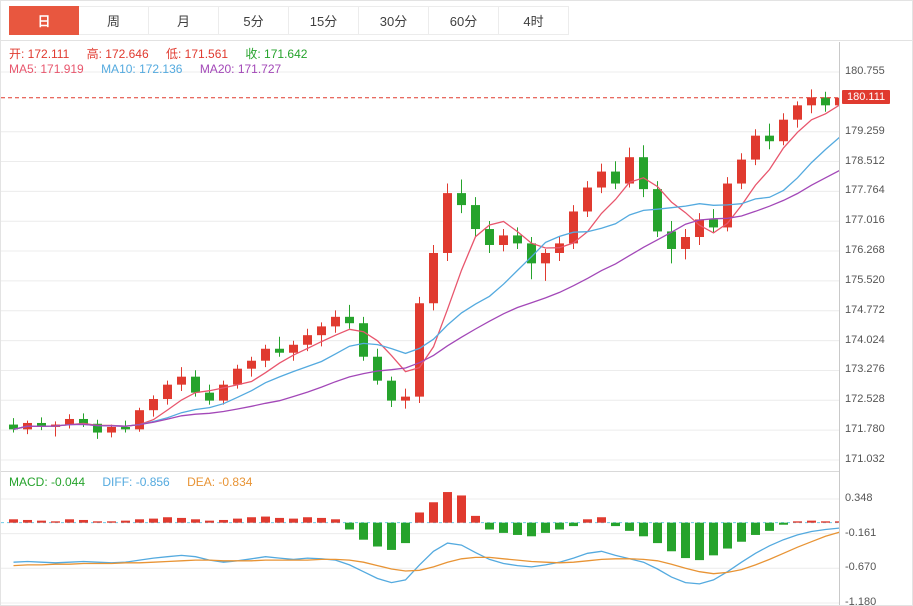 The image size is (913, 606). I want to click on price-axis-label: 176.268, so click(865, 250).